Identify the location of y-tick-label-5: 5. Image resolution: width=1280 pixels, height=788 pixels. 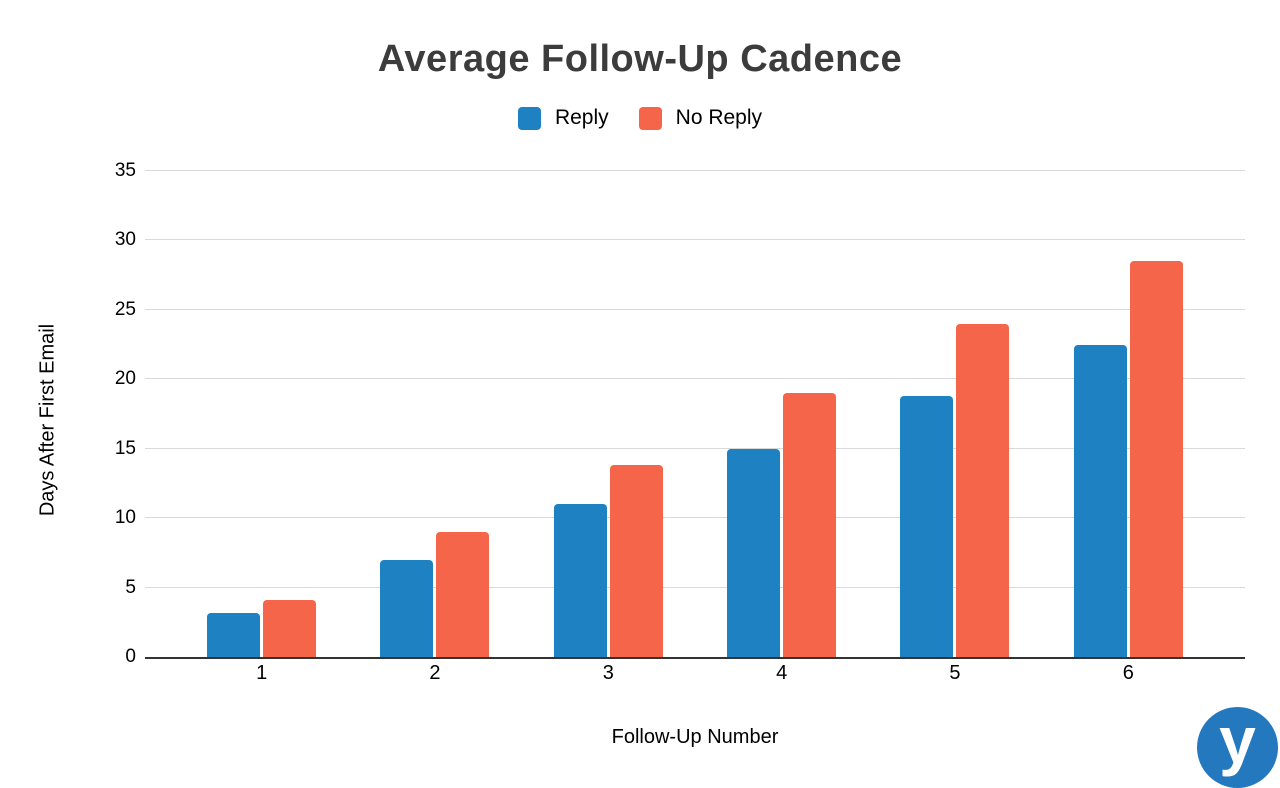
(130, 587).